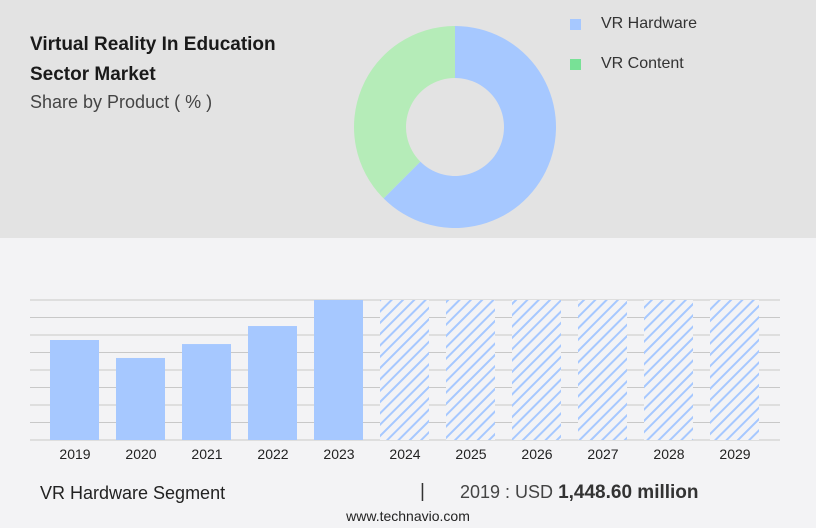 Image resolution: width=816 pixels, height=528 pixels. Describe the element at coordinates (141, 454) in the screenshot. I see `x-tick-label: 2020` at that location.